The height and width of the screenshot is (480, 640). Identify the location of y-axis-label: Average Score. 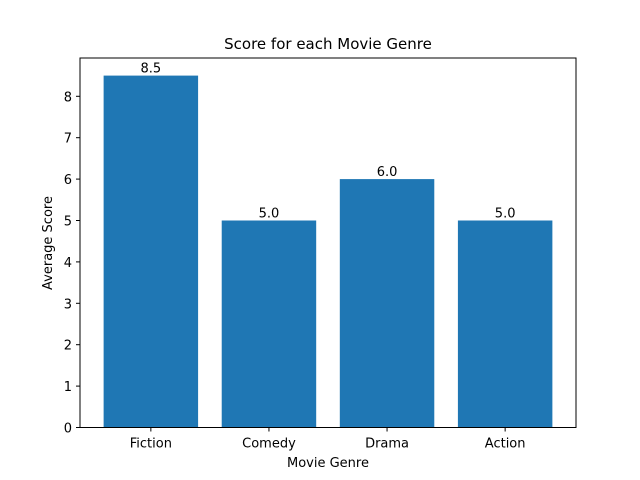
(48, 243).